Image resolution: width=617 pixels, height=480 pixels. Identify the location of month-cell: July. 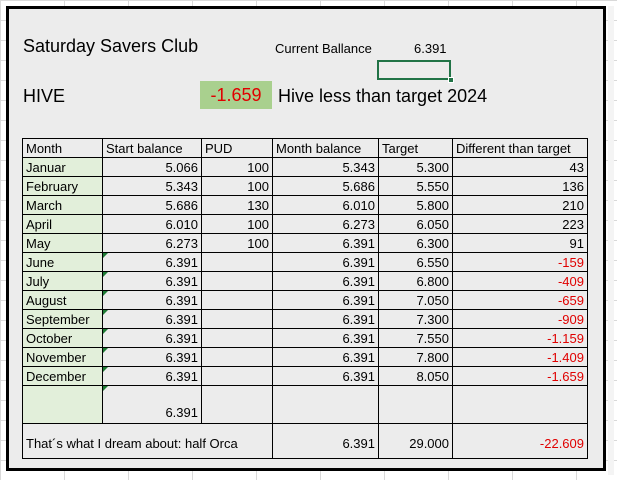
(62, 281).